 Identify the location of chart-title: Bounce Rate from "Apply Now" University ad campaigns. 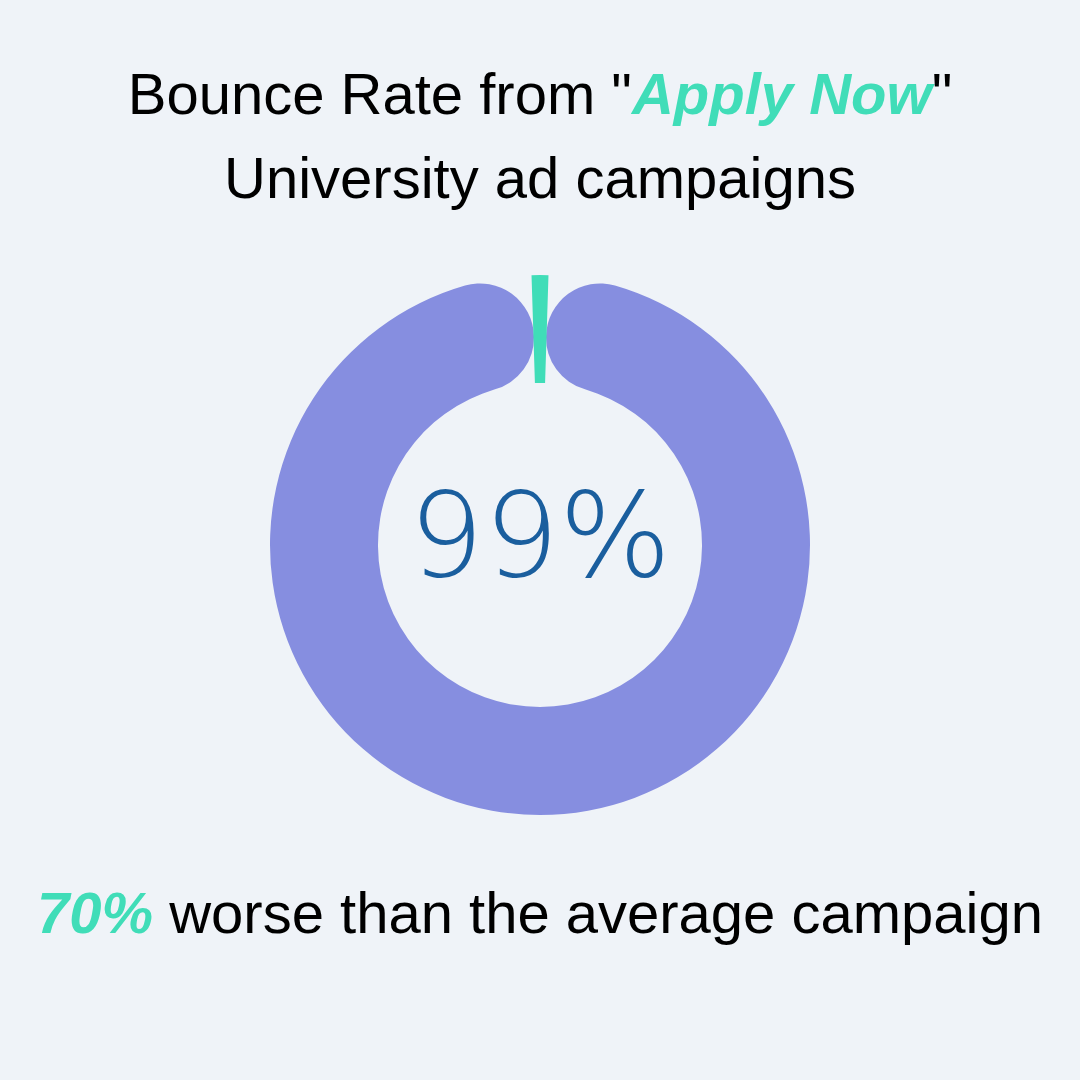
(540, 135).